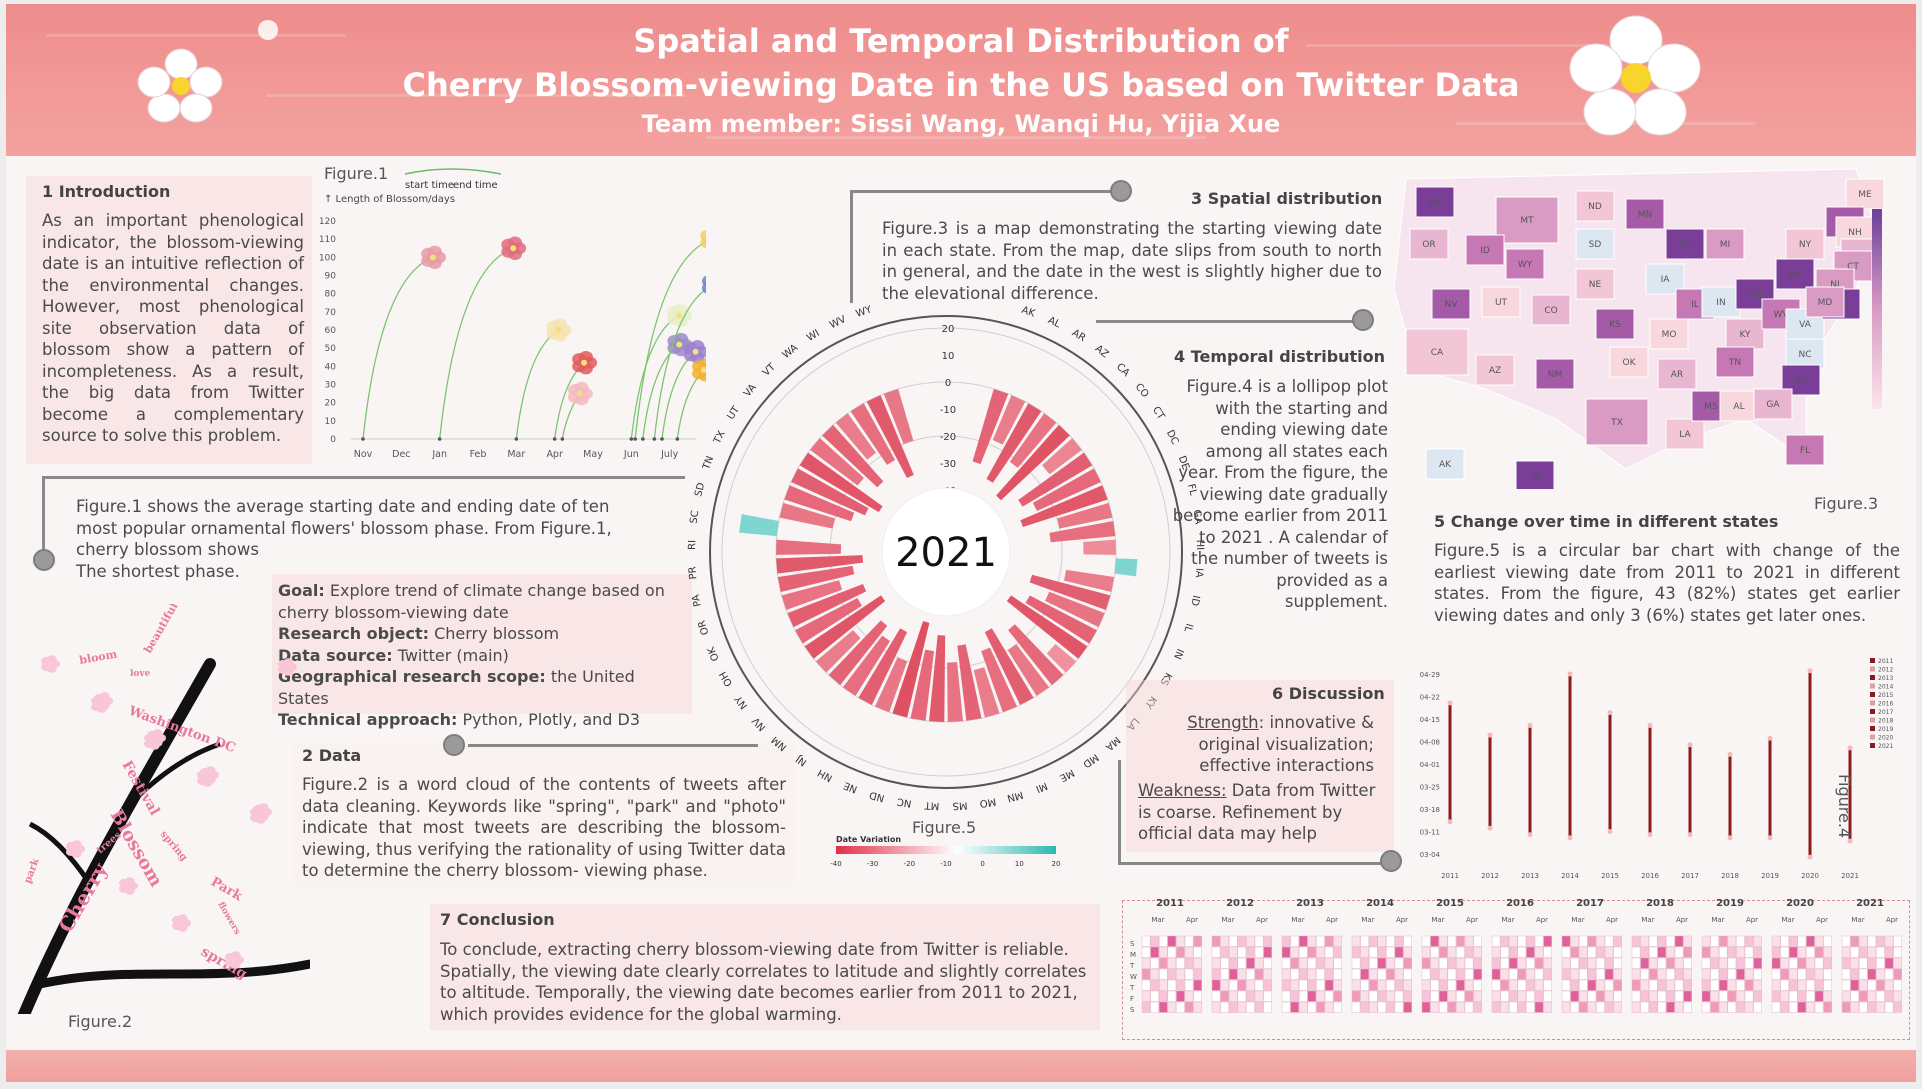  I want to click on temporal-heading: 4 Temporal distribution, so click(1280, 356).